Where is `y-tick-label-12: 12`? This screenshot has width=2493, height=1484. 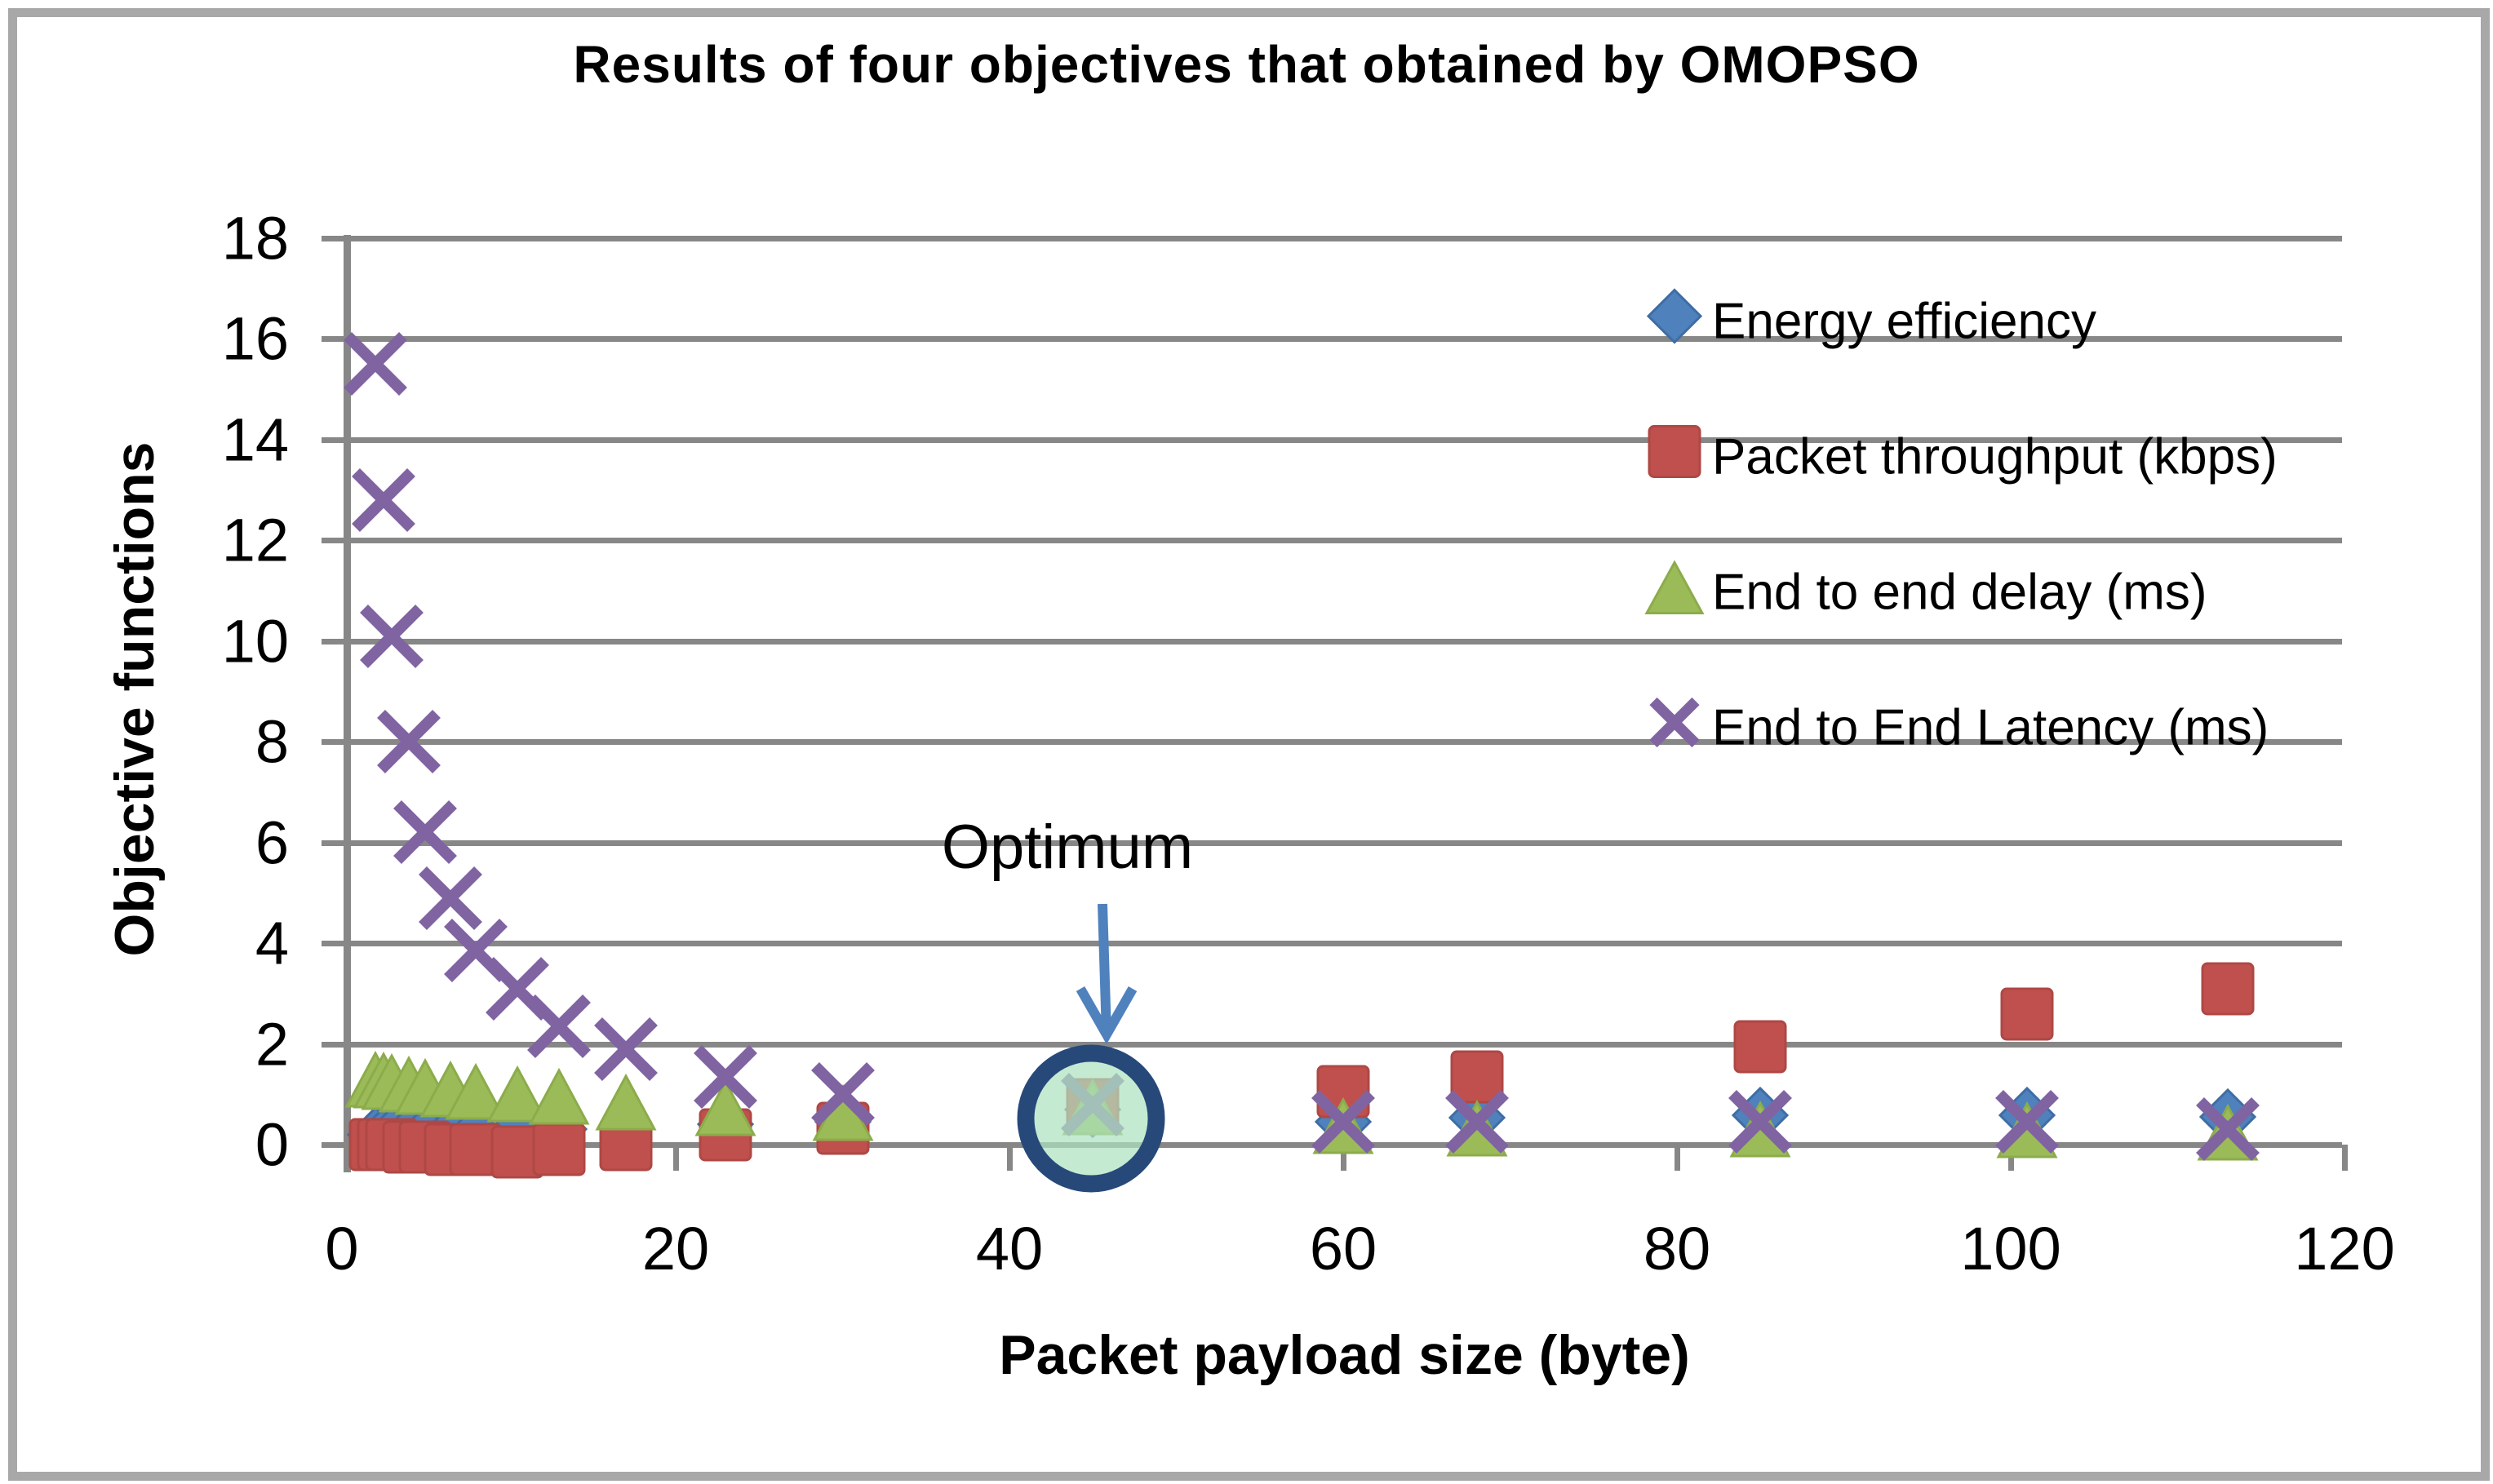 y-tick-label-12: 12 is located at coordinates (255, 540).